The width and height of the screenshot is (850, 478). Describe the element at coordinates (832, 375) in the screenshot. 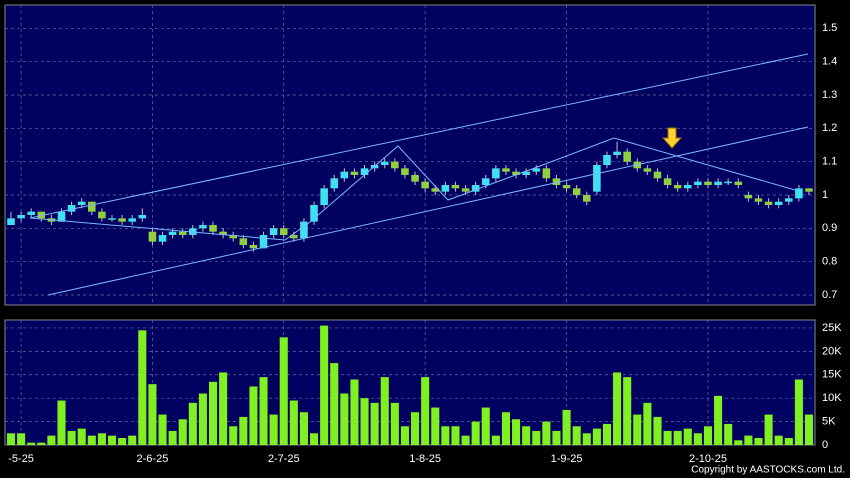

I see `y-tick-label: 15K` at that location.